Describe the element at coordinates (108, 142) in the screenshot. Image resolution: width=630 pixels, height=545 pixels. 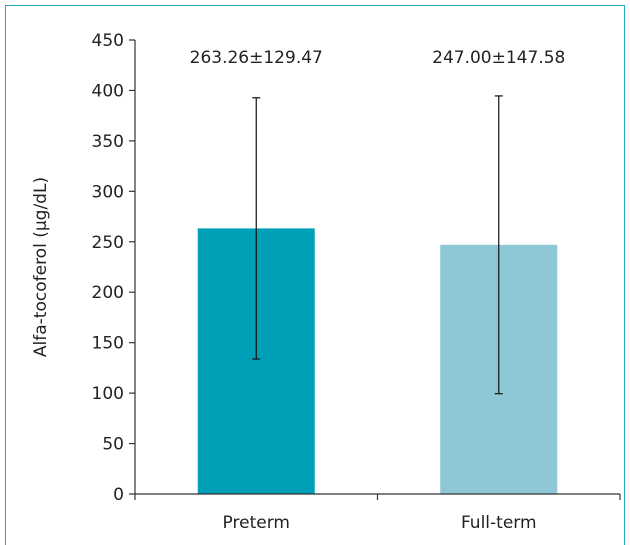
I see `y-tick-label: 350` at that location.